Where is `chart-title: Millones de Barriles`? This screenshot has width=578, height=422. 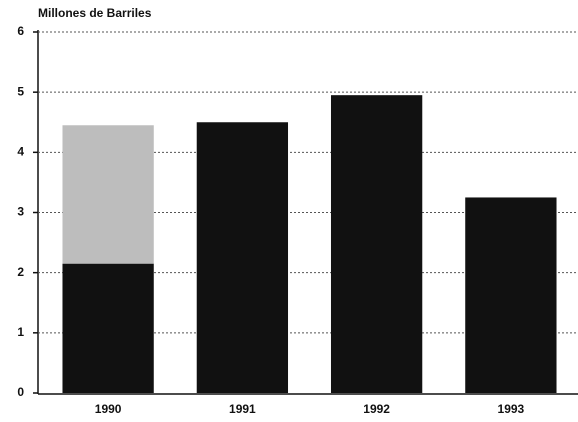
chart-title: Millones de Barriles is located at coordinates (95, 13).